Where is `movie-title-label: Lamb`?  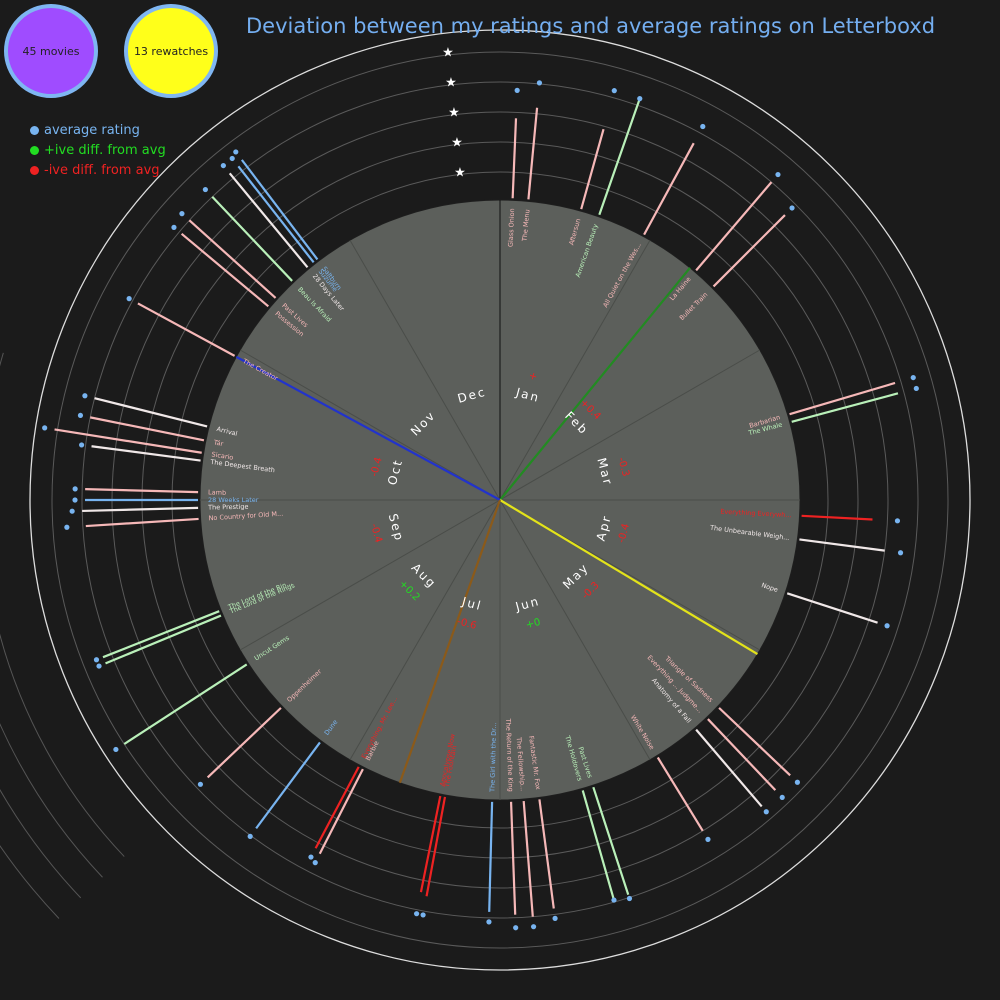 movie-title-label: Lamb is located at coordinates (217, 492).